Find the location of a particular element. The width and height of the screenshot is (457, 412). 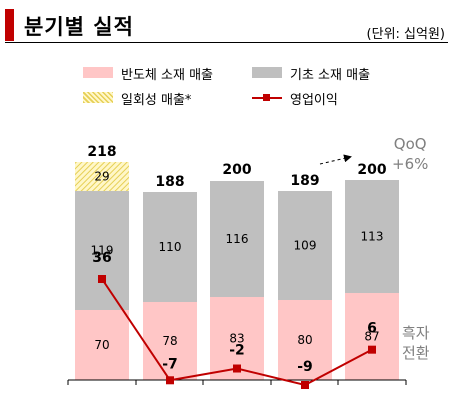

operating-profit-label: 6 is located at coordinates (372, 329).